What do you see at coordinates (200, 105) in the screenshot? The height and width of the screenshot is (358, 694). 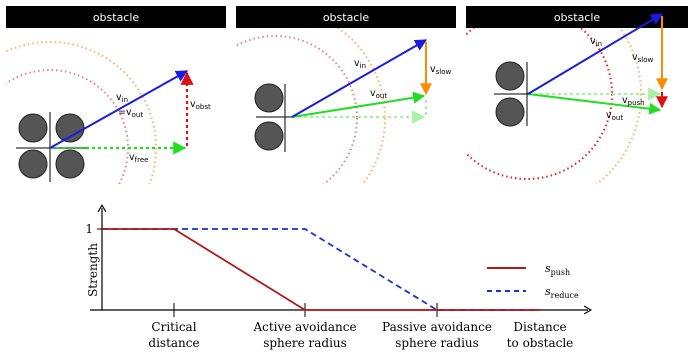 I see `v-obst-label: vobst` at bounding box center [200, 105].